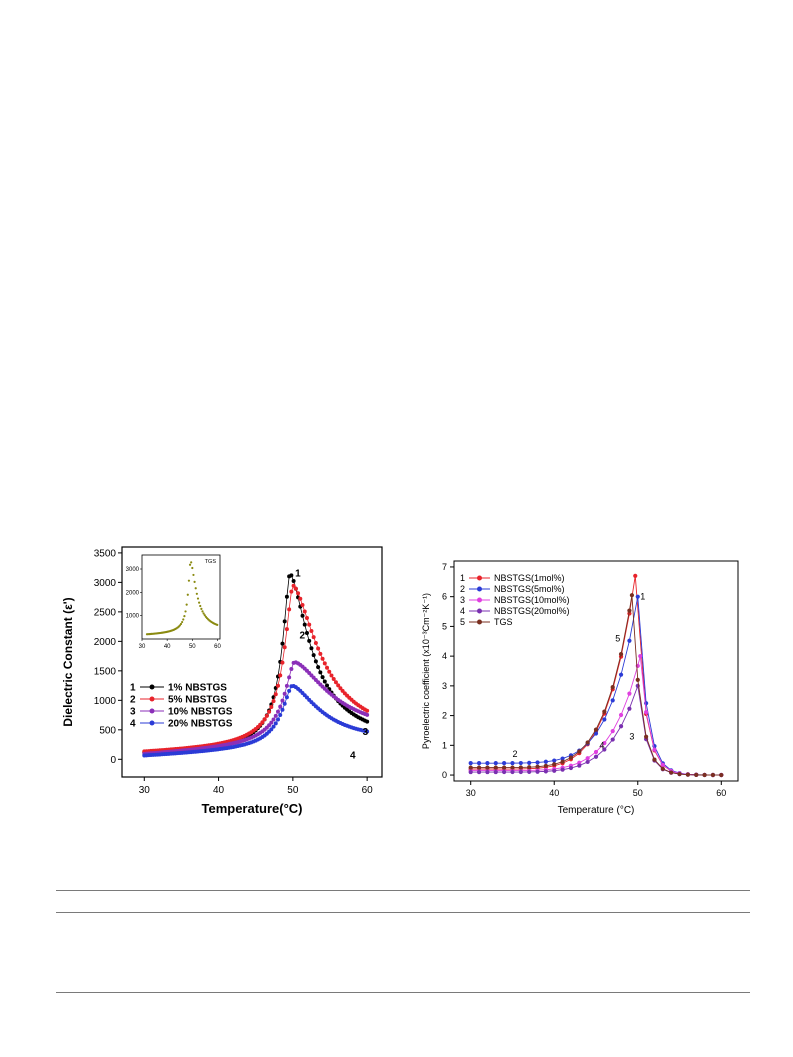  Describe the element at coordinates (532, 611) in the screenshot. I see `legend-label: NBSTGS(20mol%)` at that location.